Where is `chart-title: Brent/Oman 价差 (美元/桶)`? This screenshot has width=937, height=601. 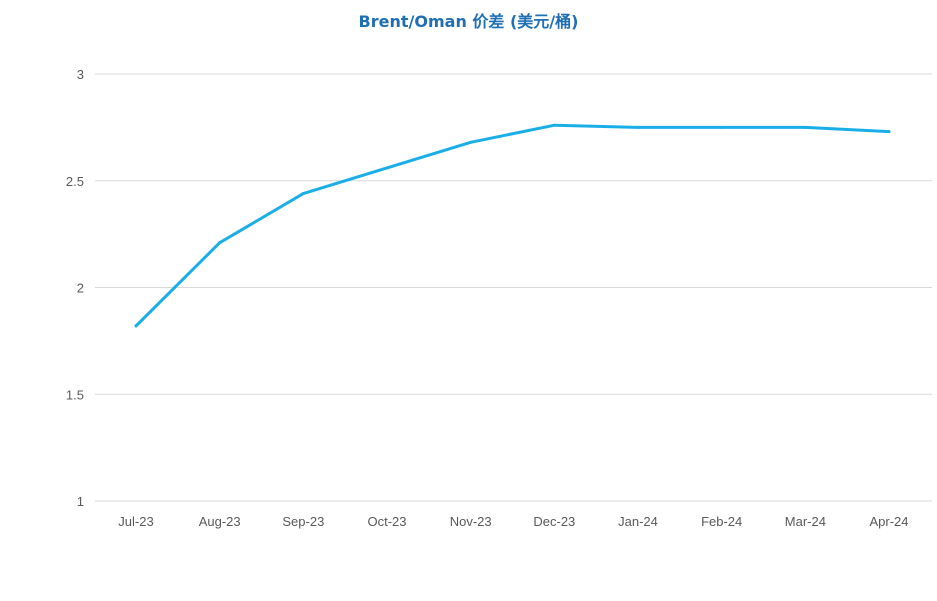
chart-title: Brent/Oman 价差 (美元/桶) is located at coordinates (468, 21).